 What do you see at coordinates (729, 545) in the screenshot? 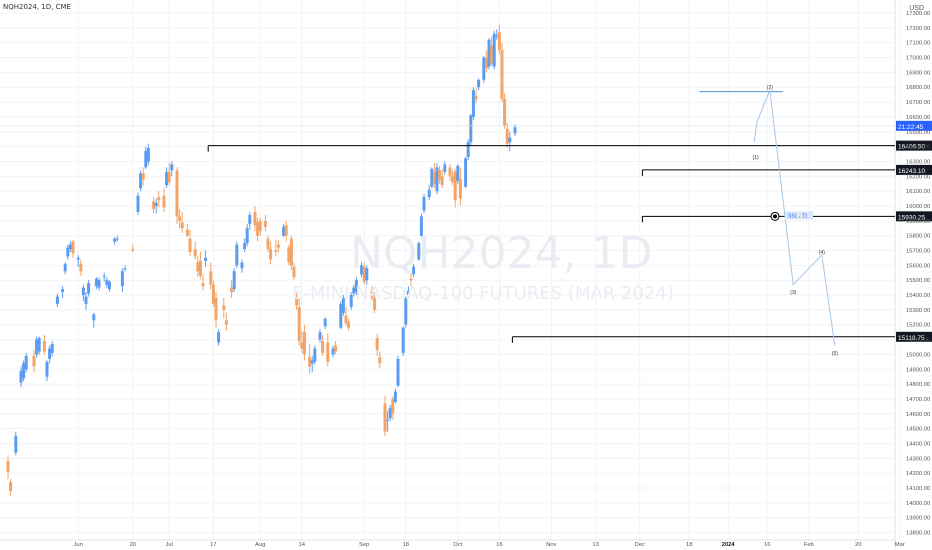
I see `time-tick-label: 2024` at bounding box center [729, 545].